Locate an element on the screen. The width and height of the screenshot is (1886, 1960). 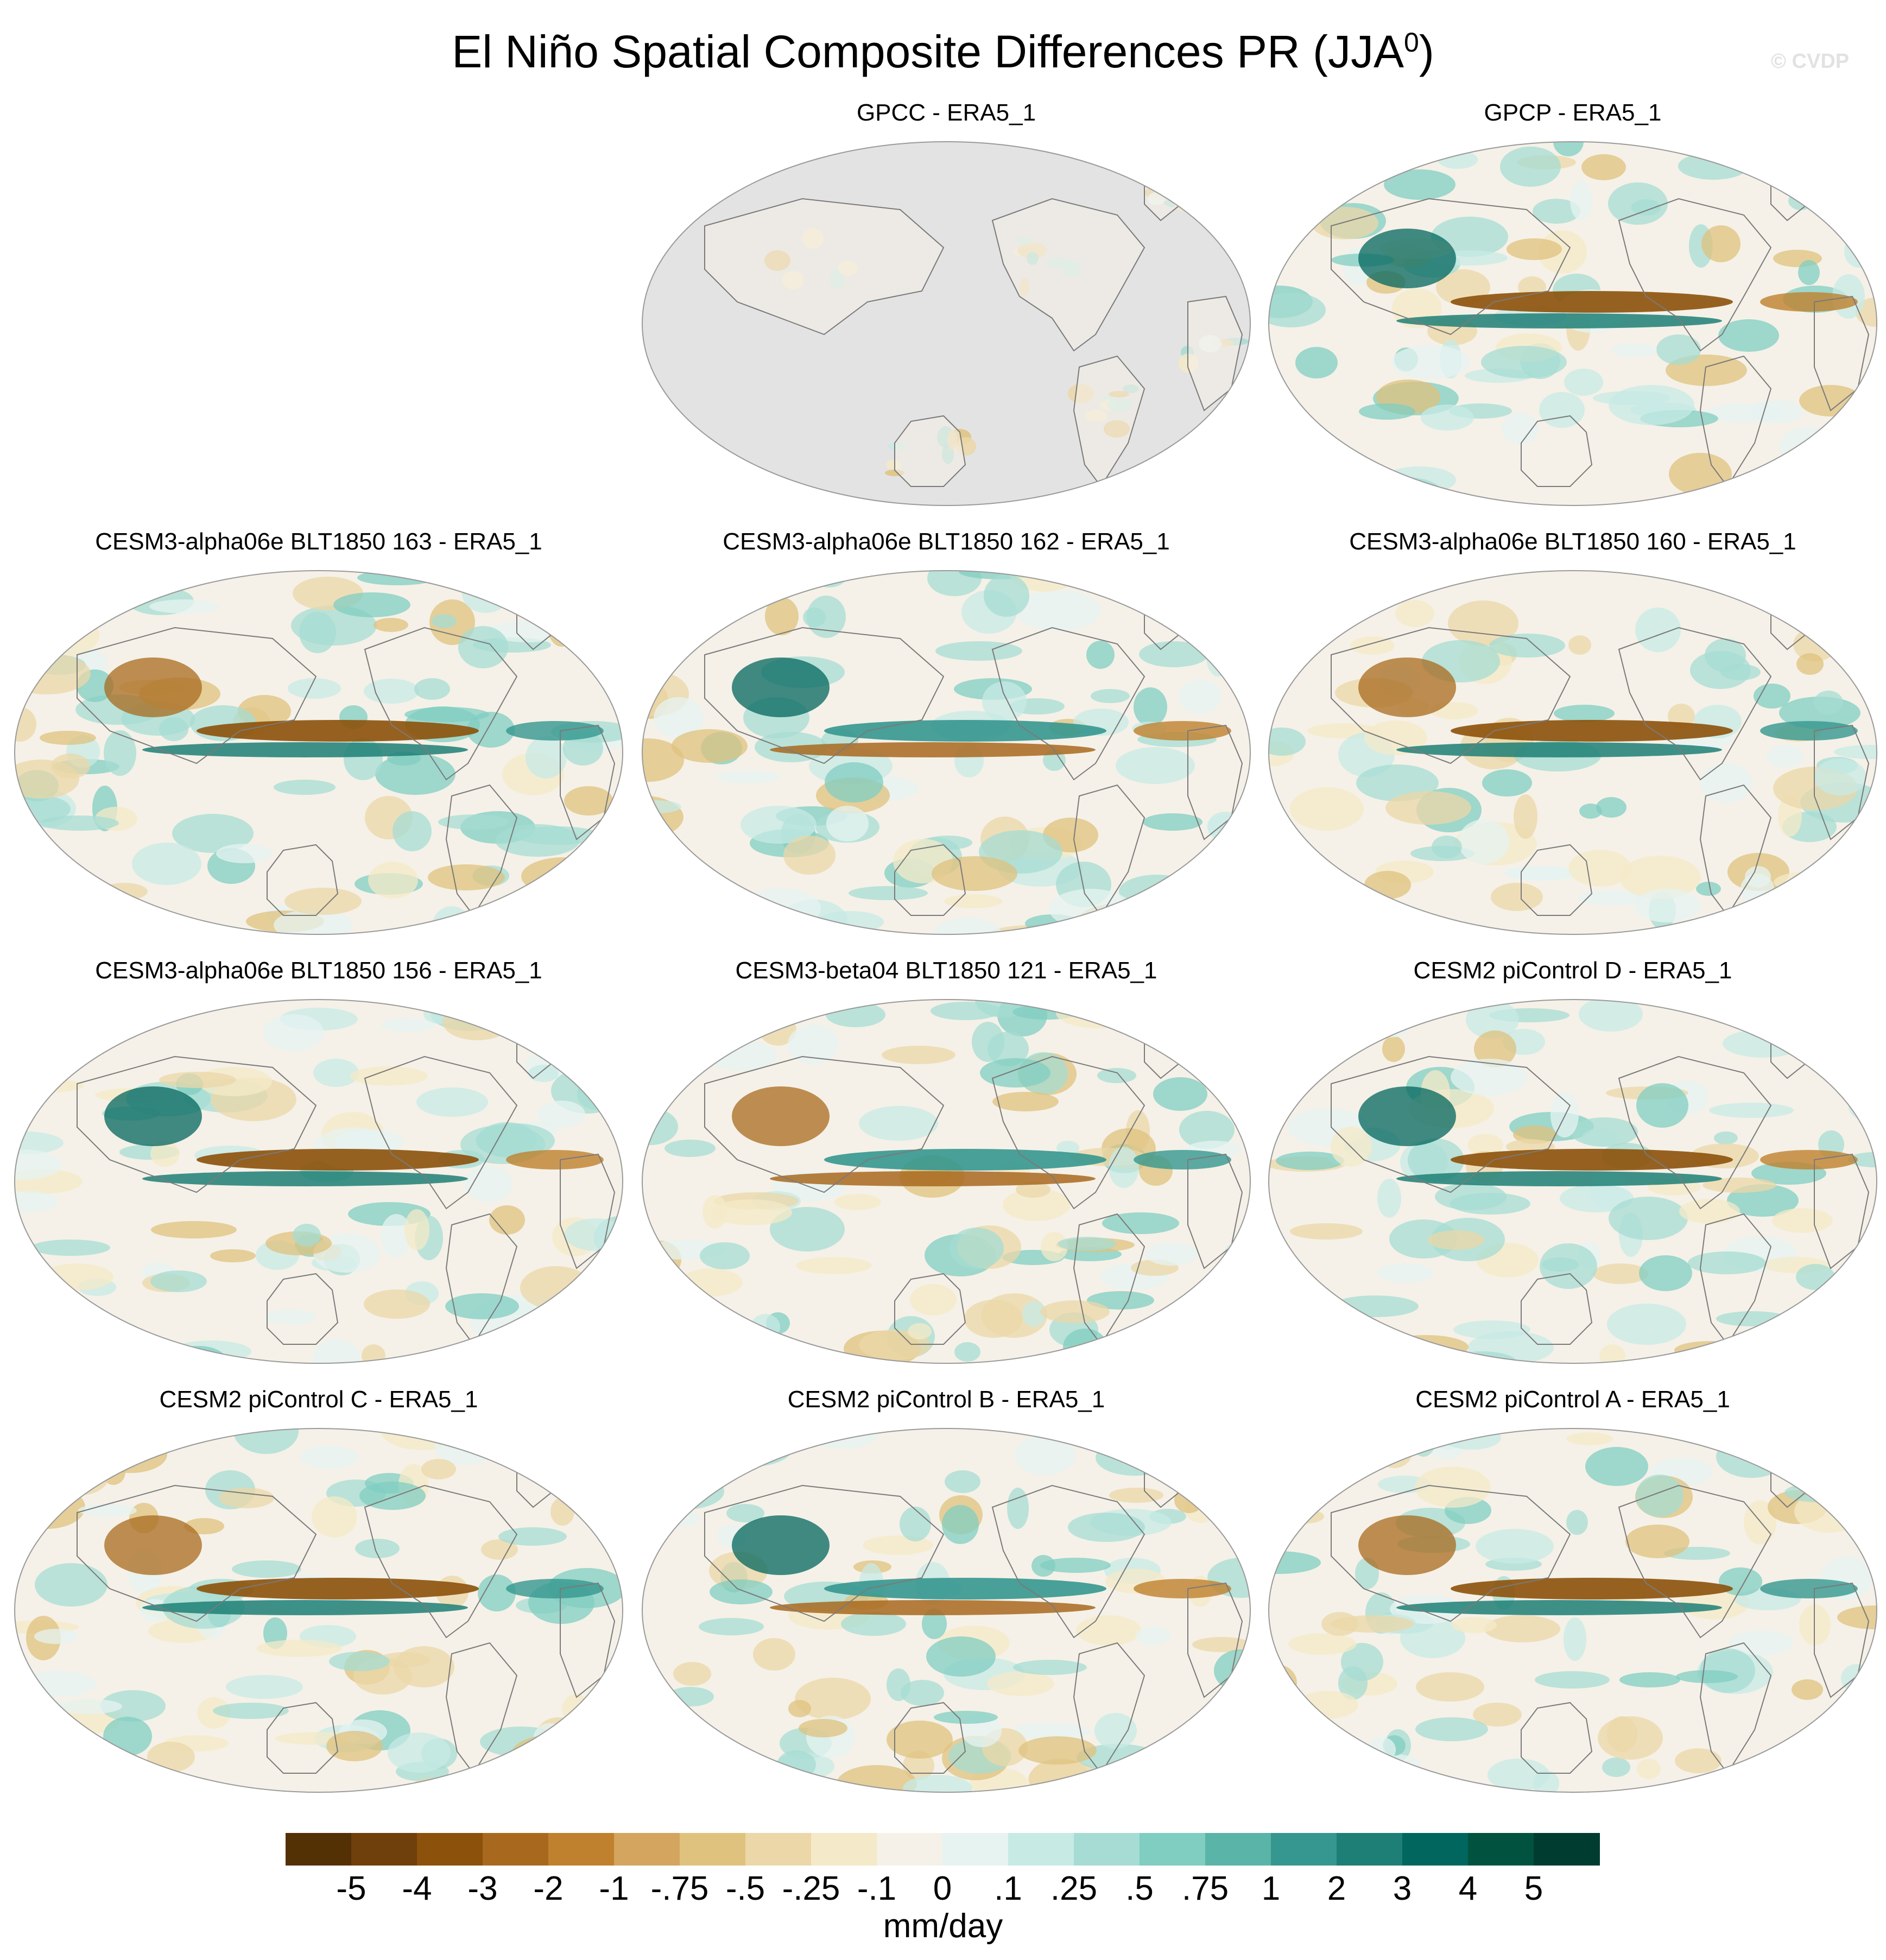
coastline-north-america is located at coordinates (1068, 1132).